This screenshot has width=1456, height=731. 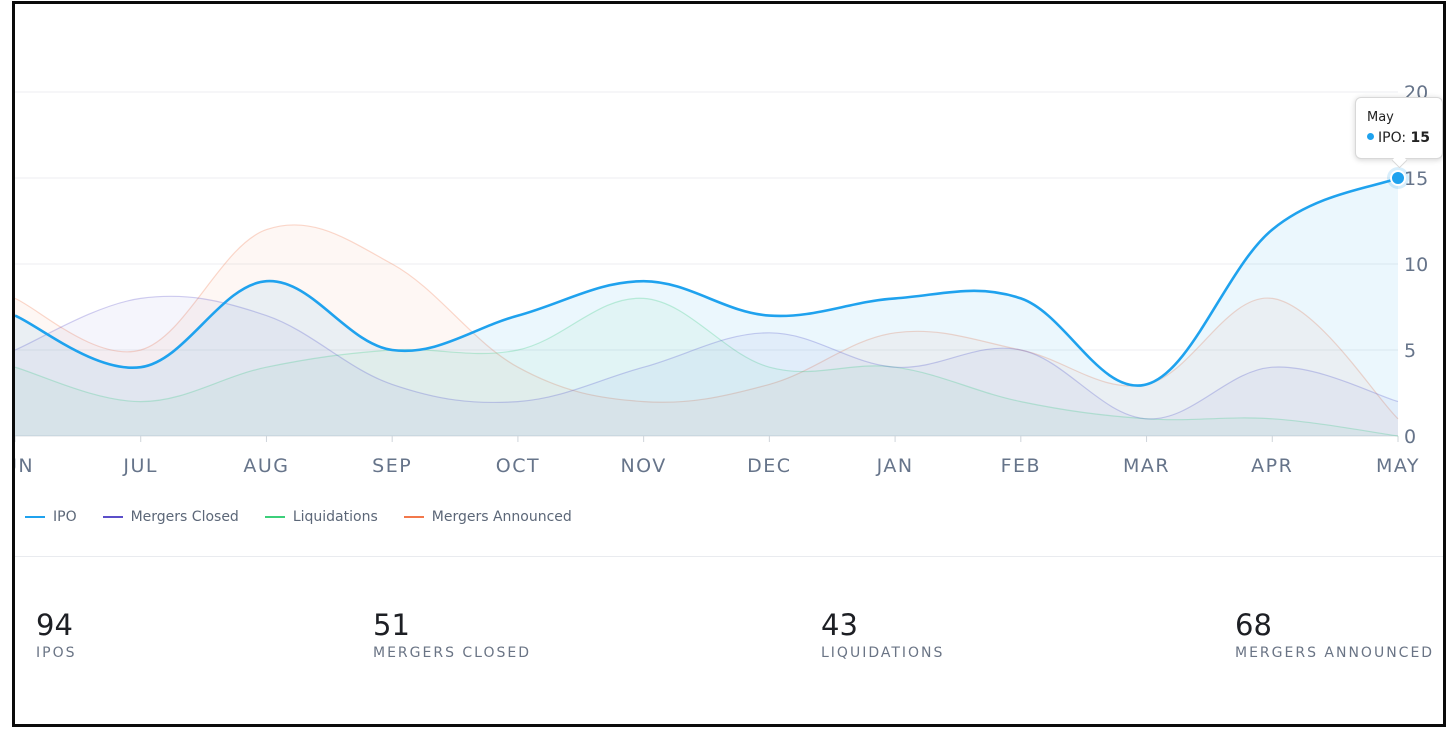 I want to click on x-tick-label: SEP, so click(x=392, y=466).